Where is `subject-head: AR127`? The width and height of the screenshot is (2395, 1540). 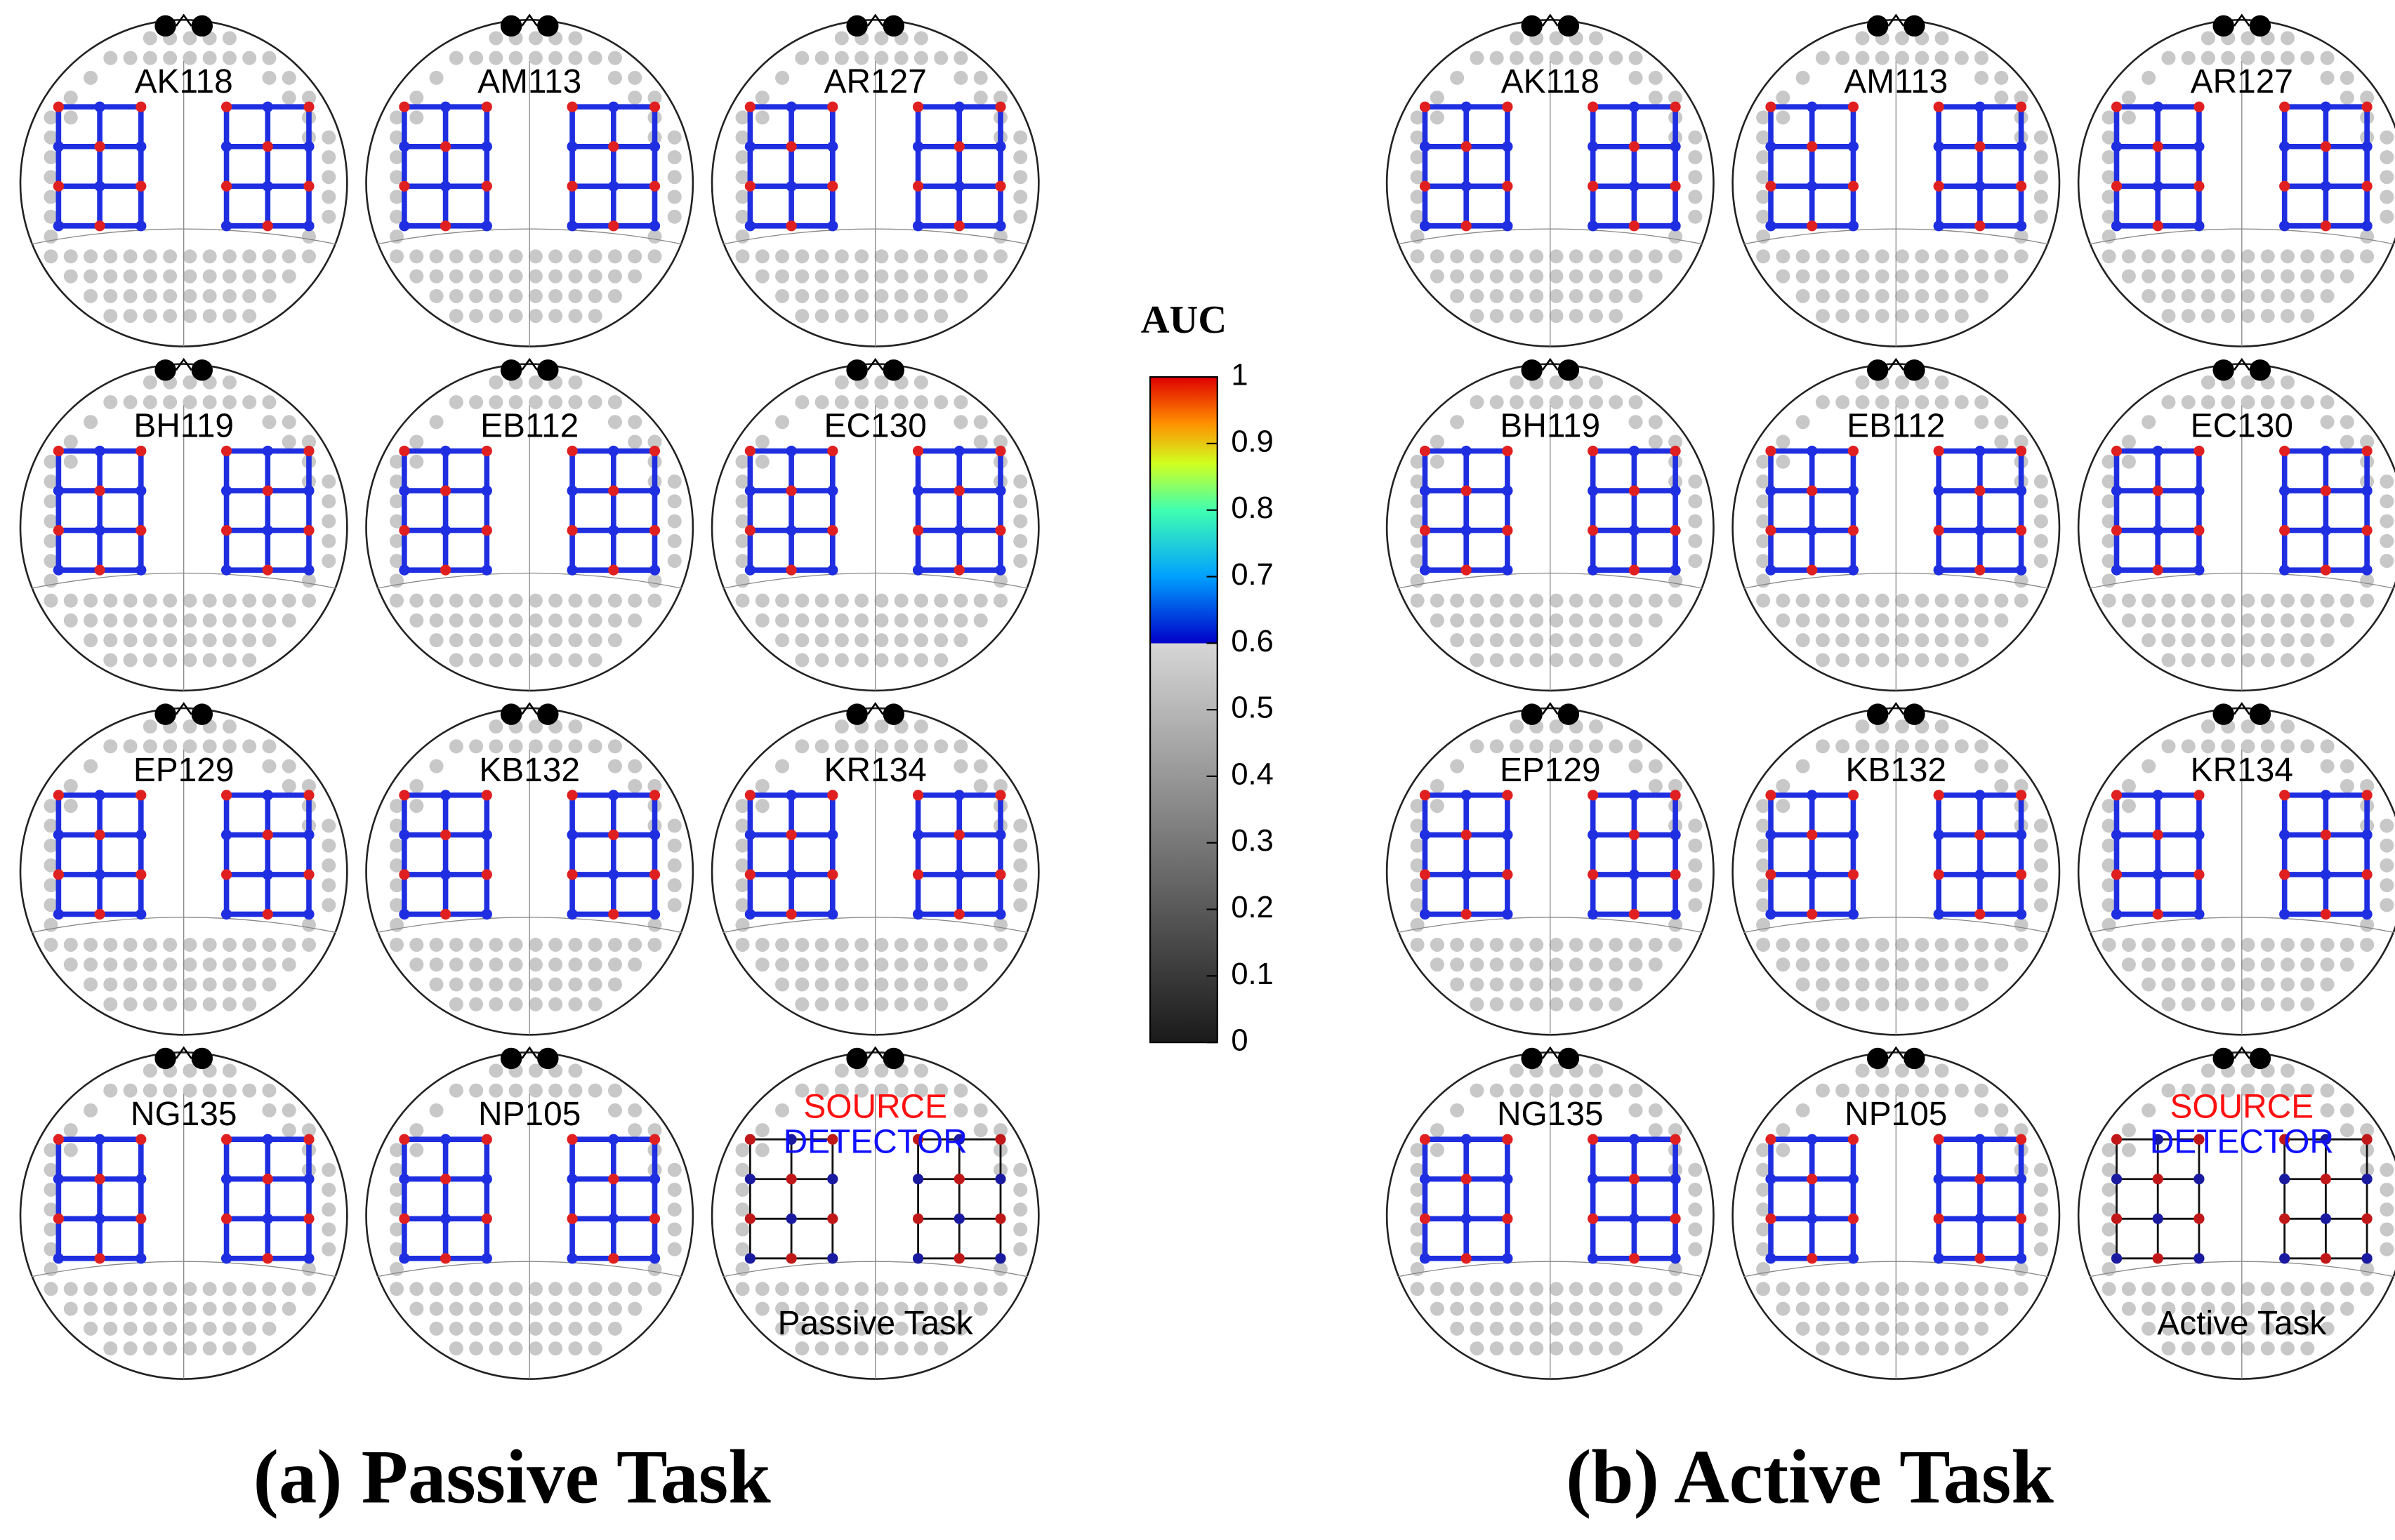 subject-head: AR127 is located at coordinates (2236, 180).